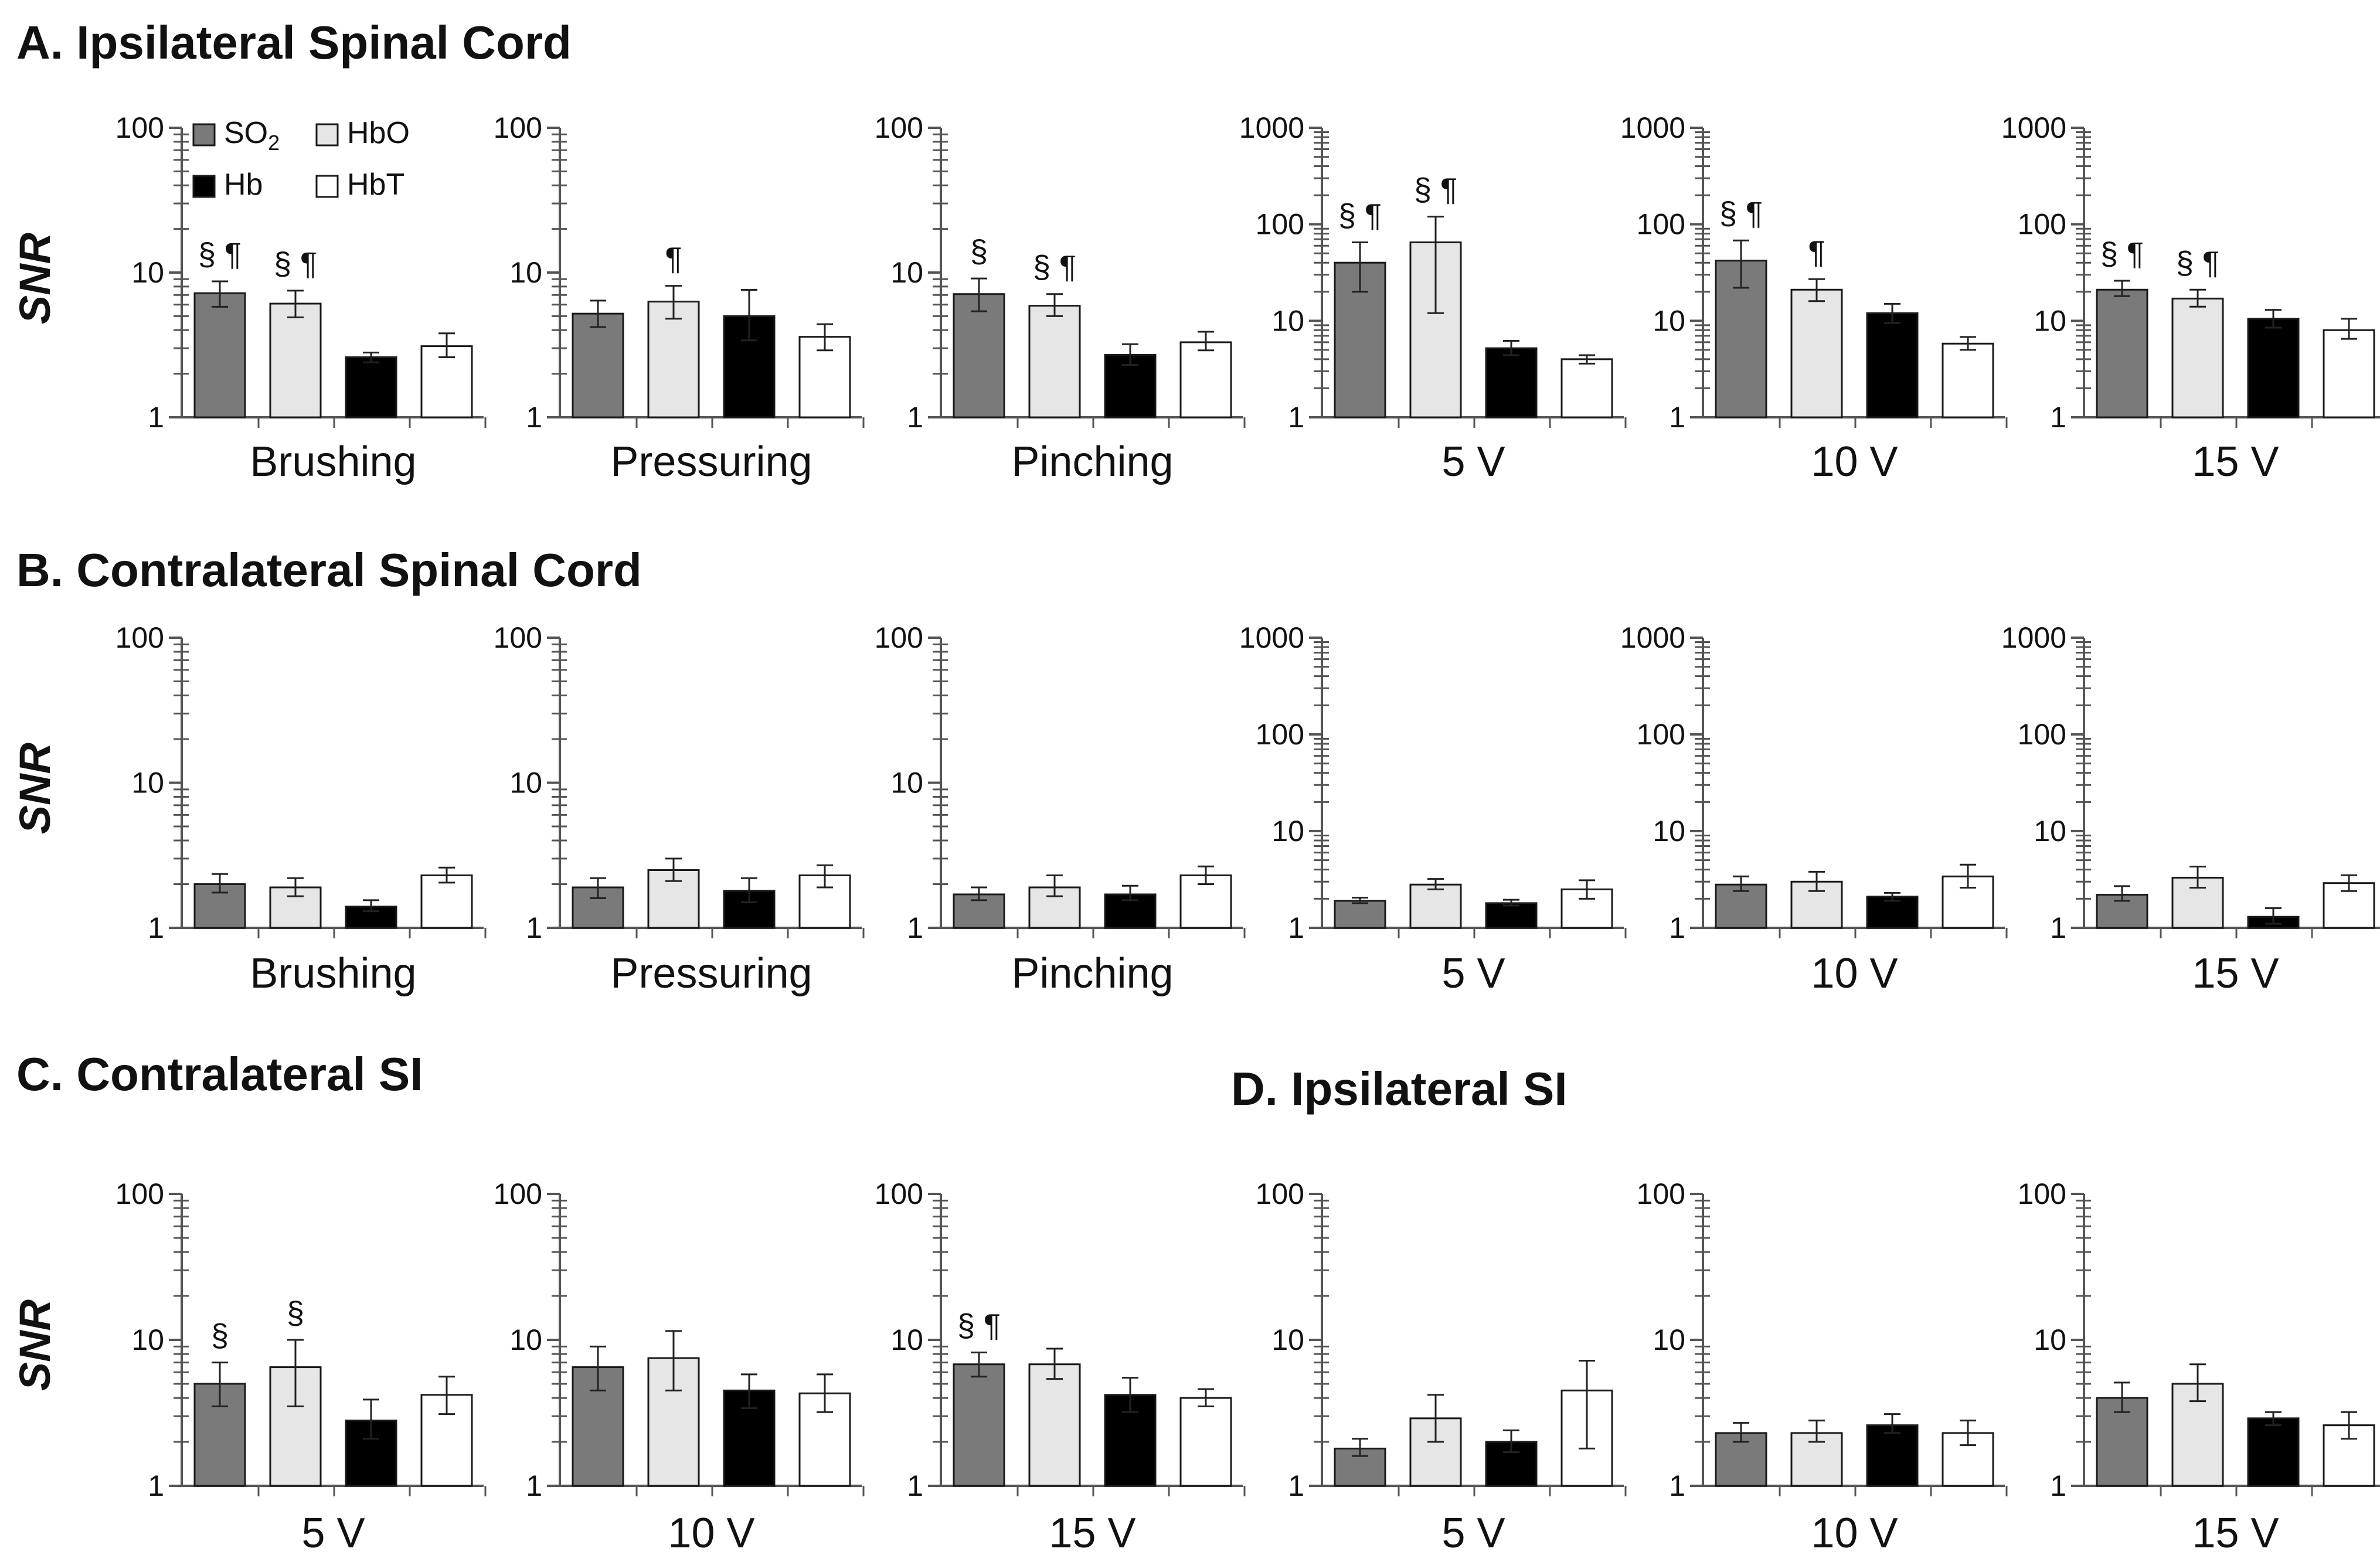 The image size is (2380, 1562). What do you see at coordinates (219, 1074) in the screenshot?
I see `section-title-c: C. Contralateral SI` at bounding box center [219, 1074].